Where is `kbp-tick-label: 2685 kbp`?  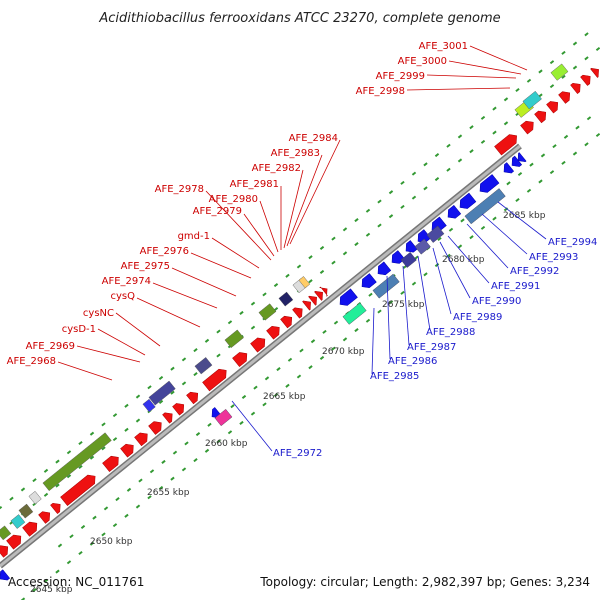
kbp-tick-label: 2685 kbp is located at coordinates (524, 216).